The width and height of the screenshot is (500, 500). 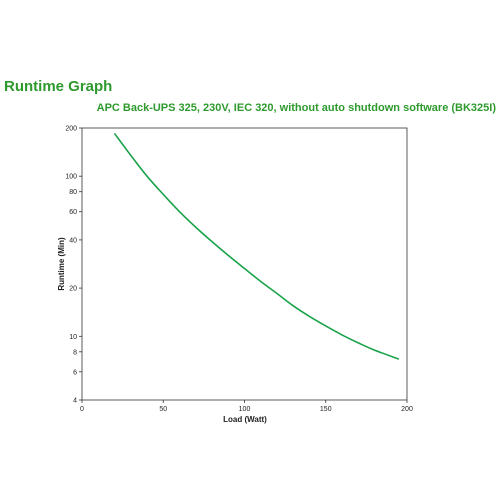 What do you see at coordinates (73, 240) in the screenshot?
I see `y-tick-label: 40` at bounding box center [73, 240].